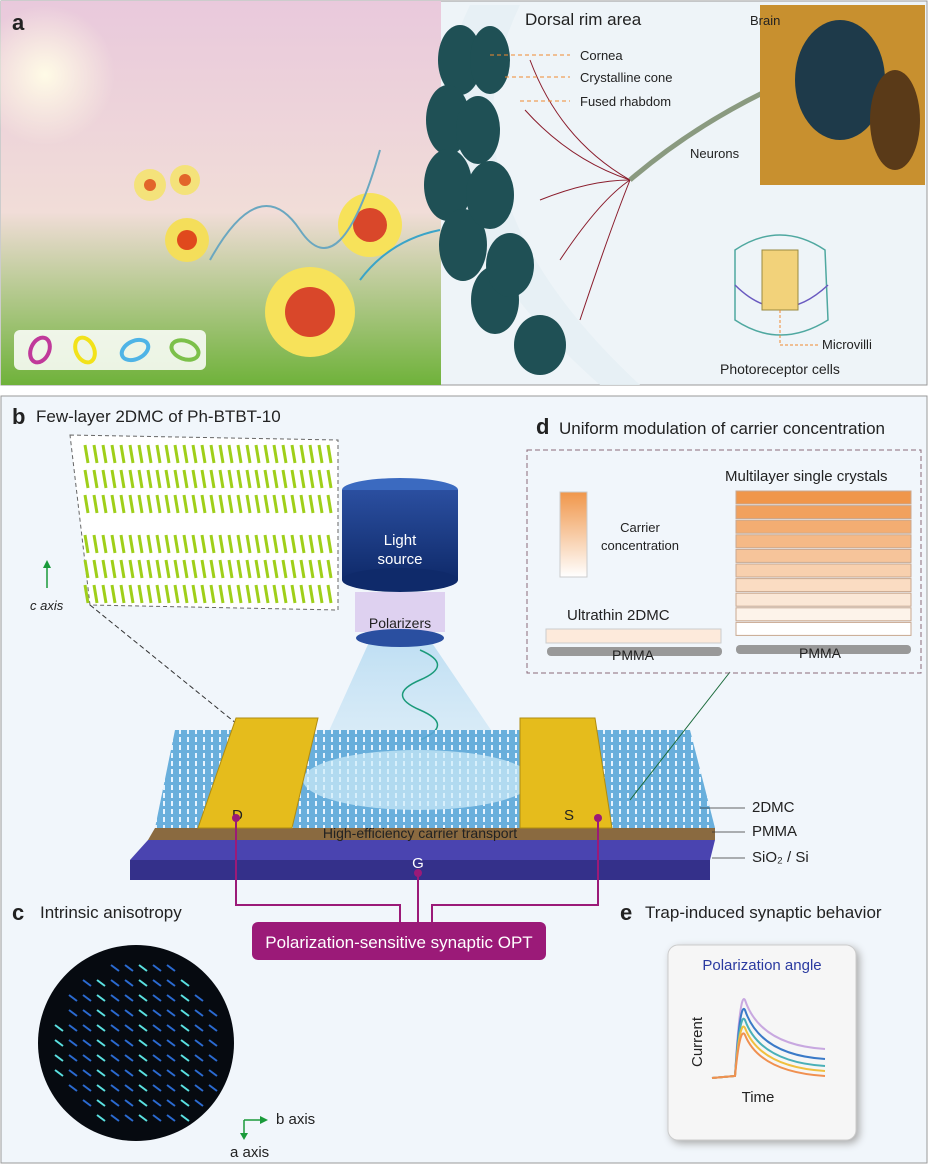  Describe the element at coordinates (158, 416) in the screenshot. I see `panel-b-title: Few-layer 2DMC of Ph-BTBT-10` at that location.